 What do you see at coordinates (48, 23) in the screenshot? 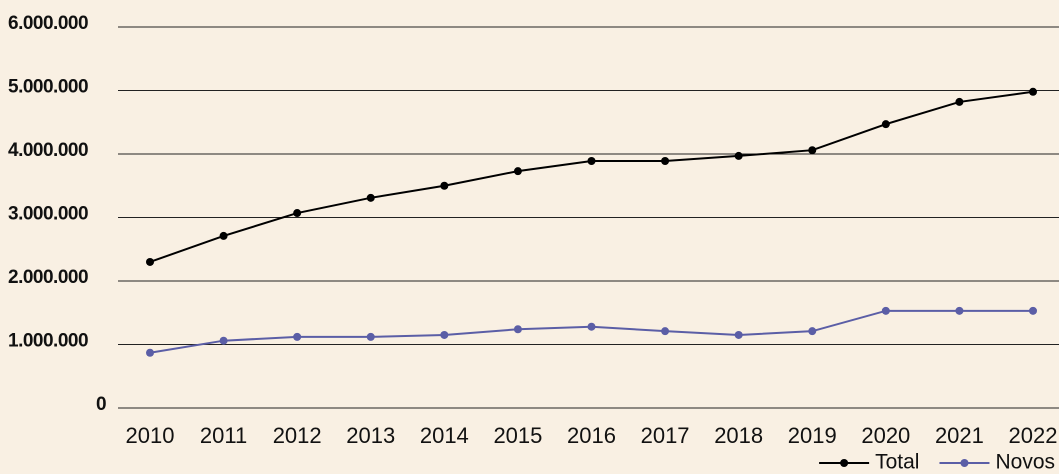
I see `y-tick-label: 6.000.000` at bounding box center [48, 23].